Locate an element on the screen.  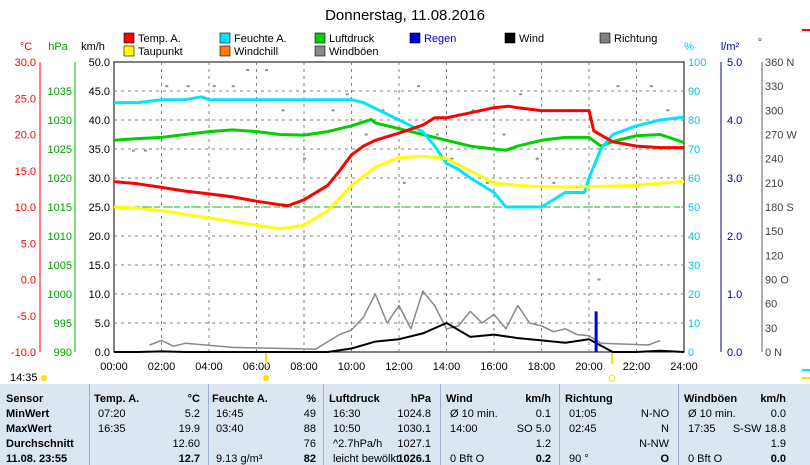
series-line-luftdruck is located at coordinates (399, 134).